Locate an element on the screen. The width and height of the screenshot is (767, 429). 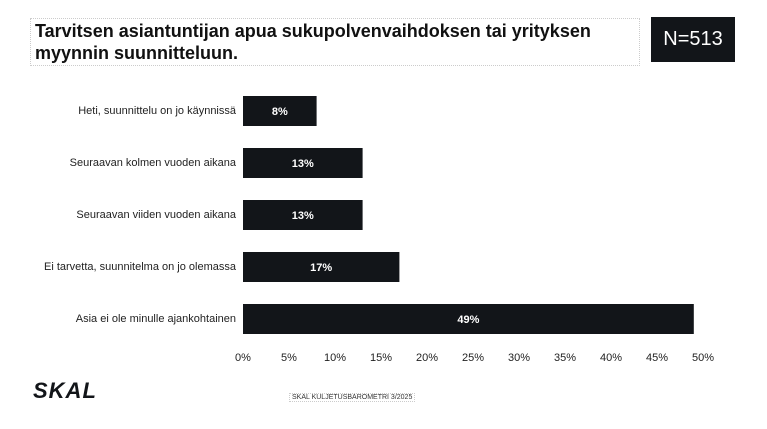
sample-size-badge: N=513 is located at coordinates (693, 39).